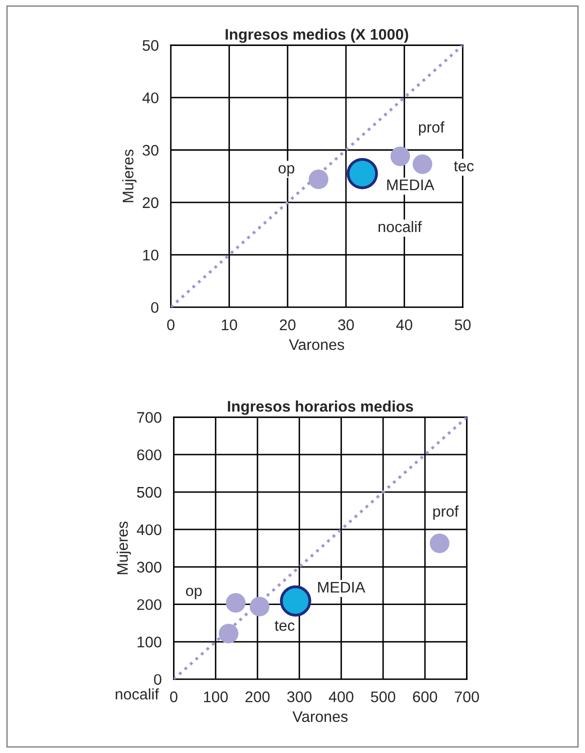  Describe the element at coordinates (150, 202) in the screenshot. I see `y-tick-label: 20` at that location.